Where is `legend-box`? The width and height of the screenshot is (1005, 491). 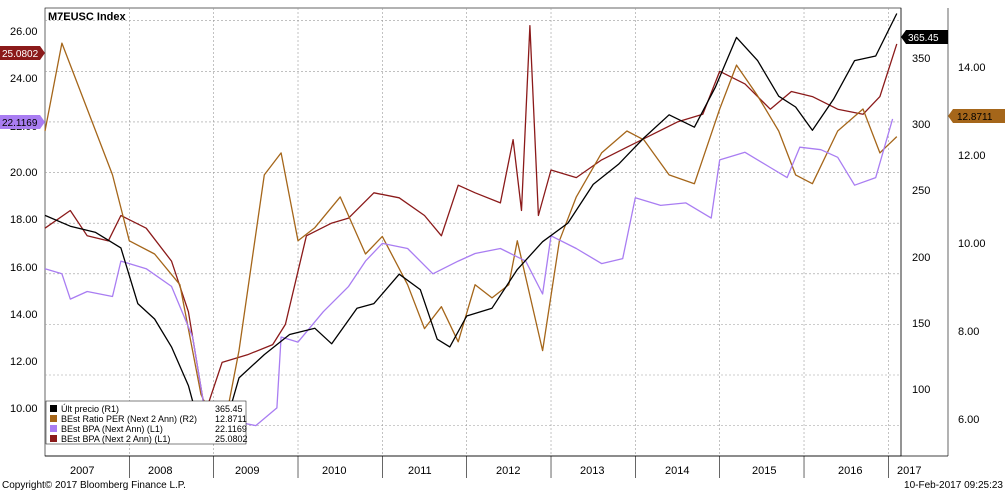
legend-box is located at coordinates (146, 422).